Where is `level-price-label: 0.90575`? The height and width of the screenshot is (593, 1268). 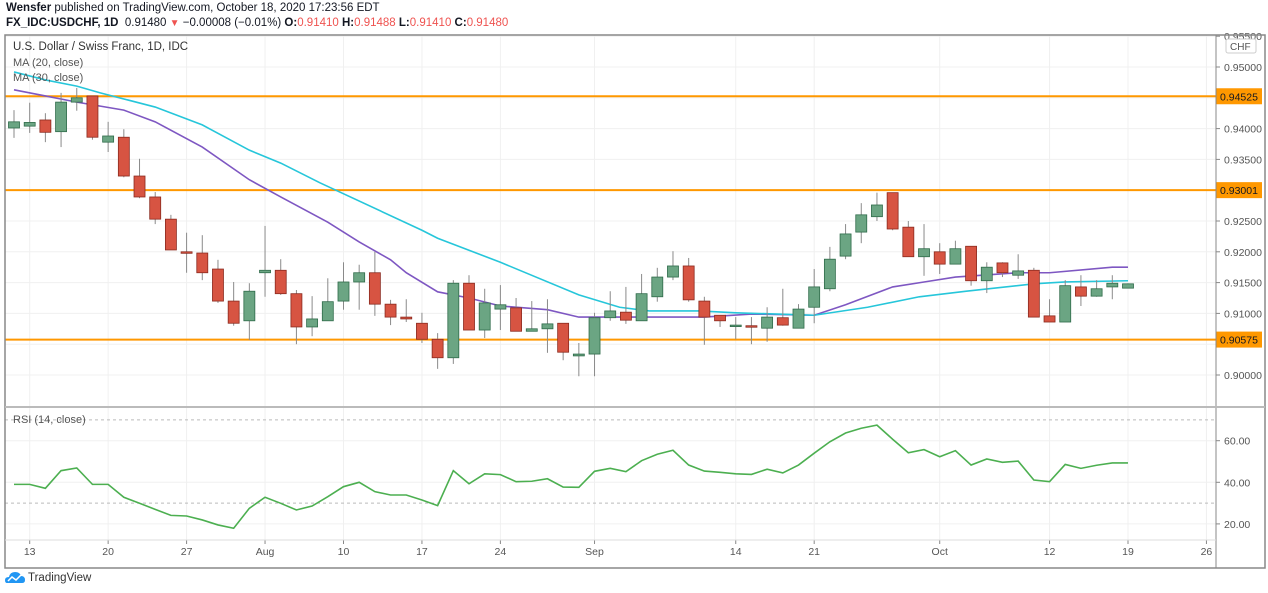
level-price-label: 0.90575 is located at coordinates (1239, 341).